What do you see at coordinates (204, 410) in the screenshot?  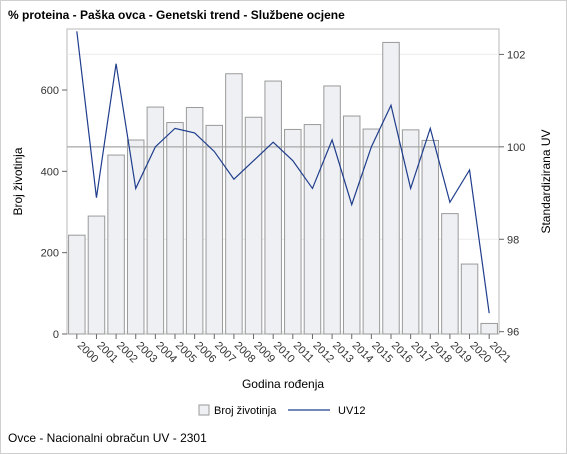 I see `legend-bar-swatch` at bounding box center [204, 410].